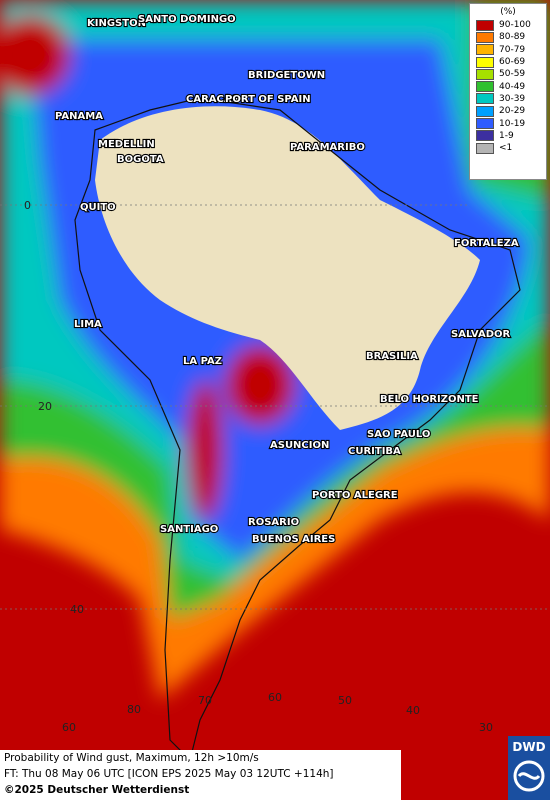 The image size is (550, 800). What do you see at coordinates (293, 539) in the screenshot?
I see `city-label: BUENOS AIRES` at bounding box center [293, 539].